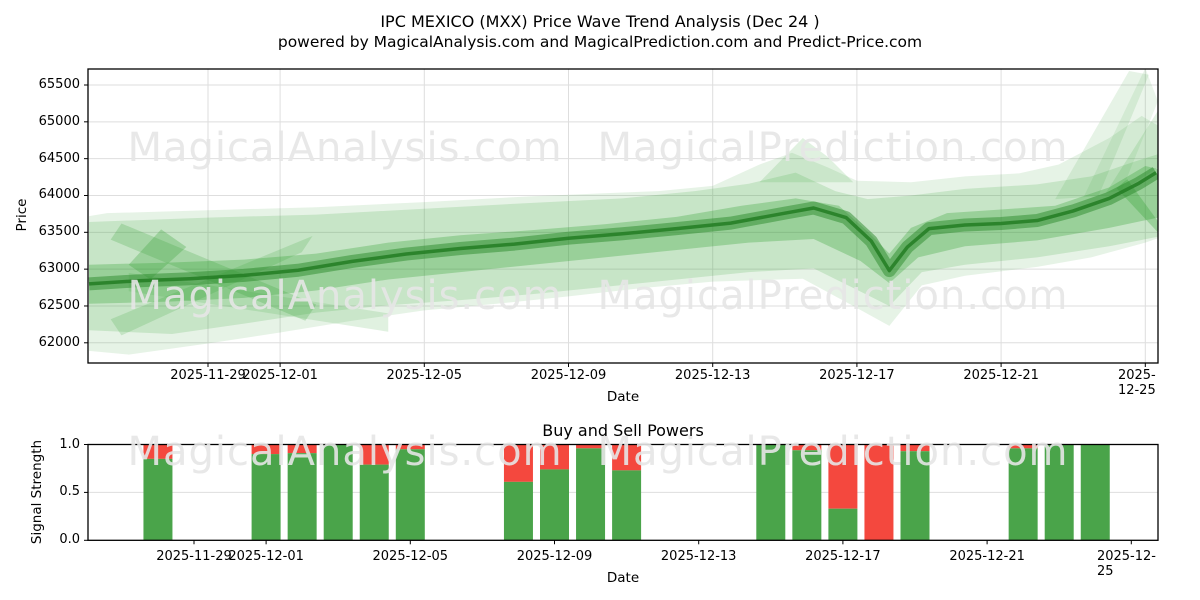 The height and width of the screenshot is (600, 1200). What do you see at coordinates (59, 195) in the screenshot?
I see `tick-label-price: 64000` at bounding box center [59, 195].